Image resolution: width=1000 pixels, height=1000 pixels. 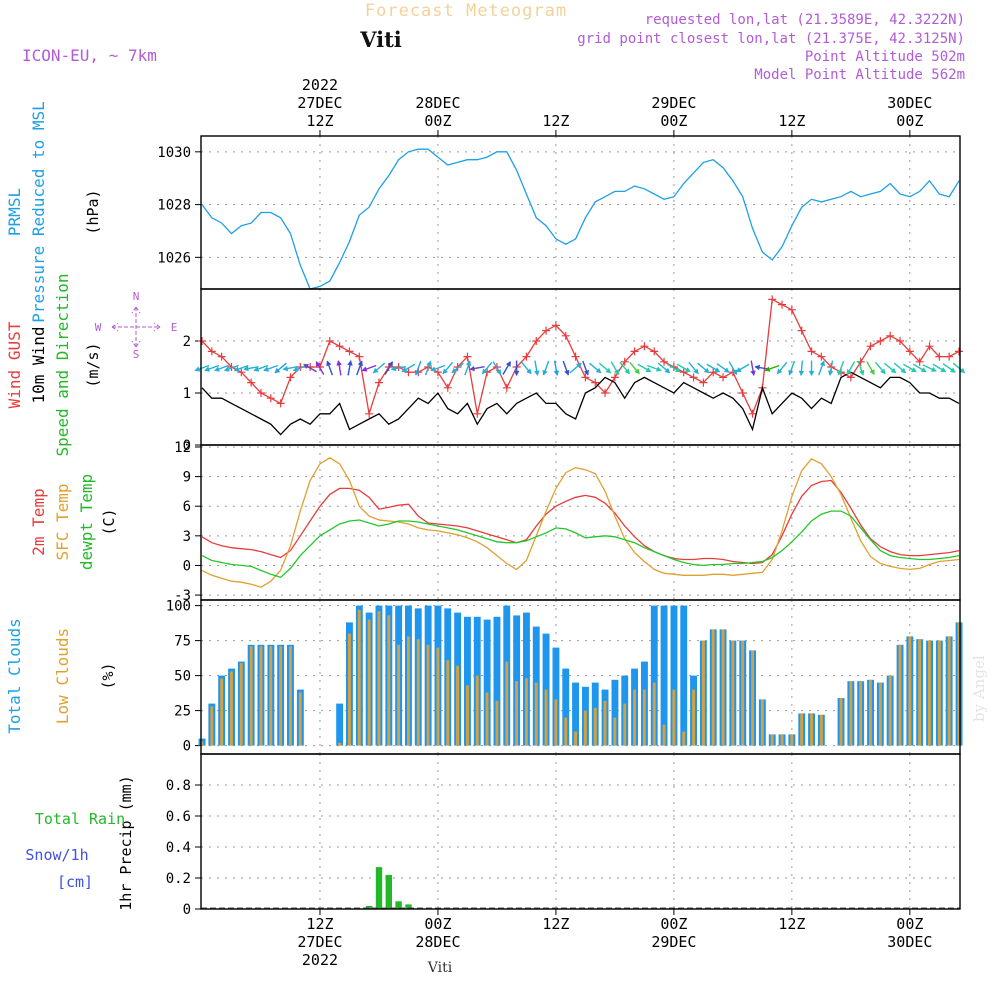 I want to click on ytick-label: 12, so click(x=182, y=448).